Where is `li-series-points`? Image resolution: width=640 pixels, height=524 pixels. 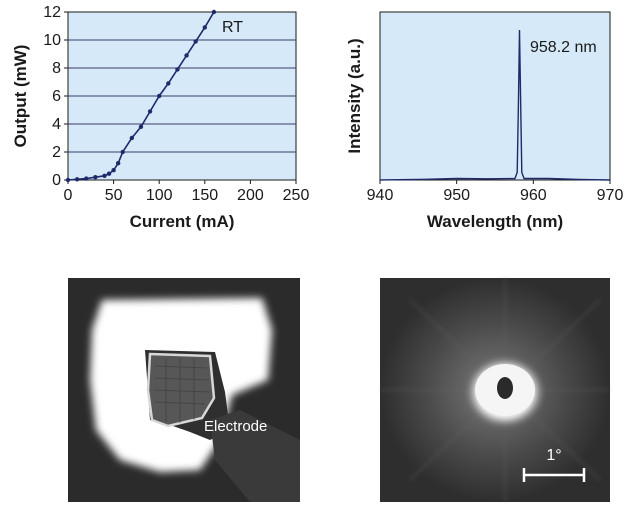
li-series-points is located at coordinates (141, 96).